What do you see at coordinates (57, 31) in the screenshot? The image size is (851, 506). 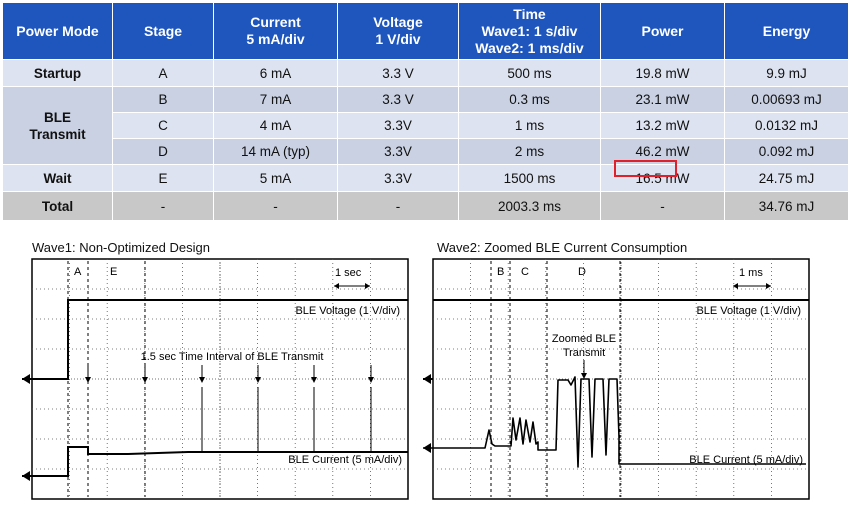 I see `header-power-mode: Power Mode` at bounding box center [57, 31].